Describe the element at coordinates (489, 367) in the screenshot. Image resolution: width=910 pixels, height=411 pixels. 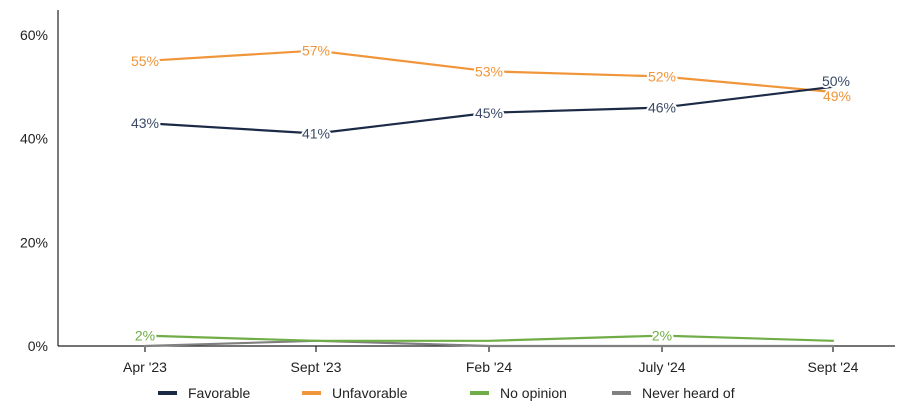
I see `x-tick-label: Feb '24` at that location.